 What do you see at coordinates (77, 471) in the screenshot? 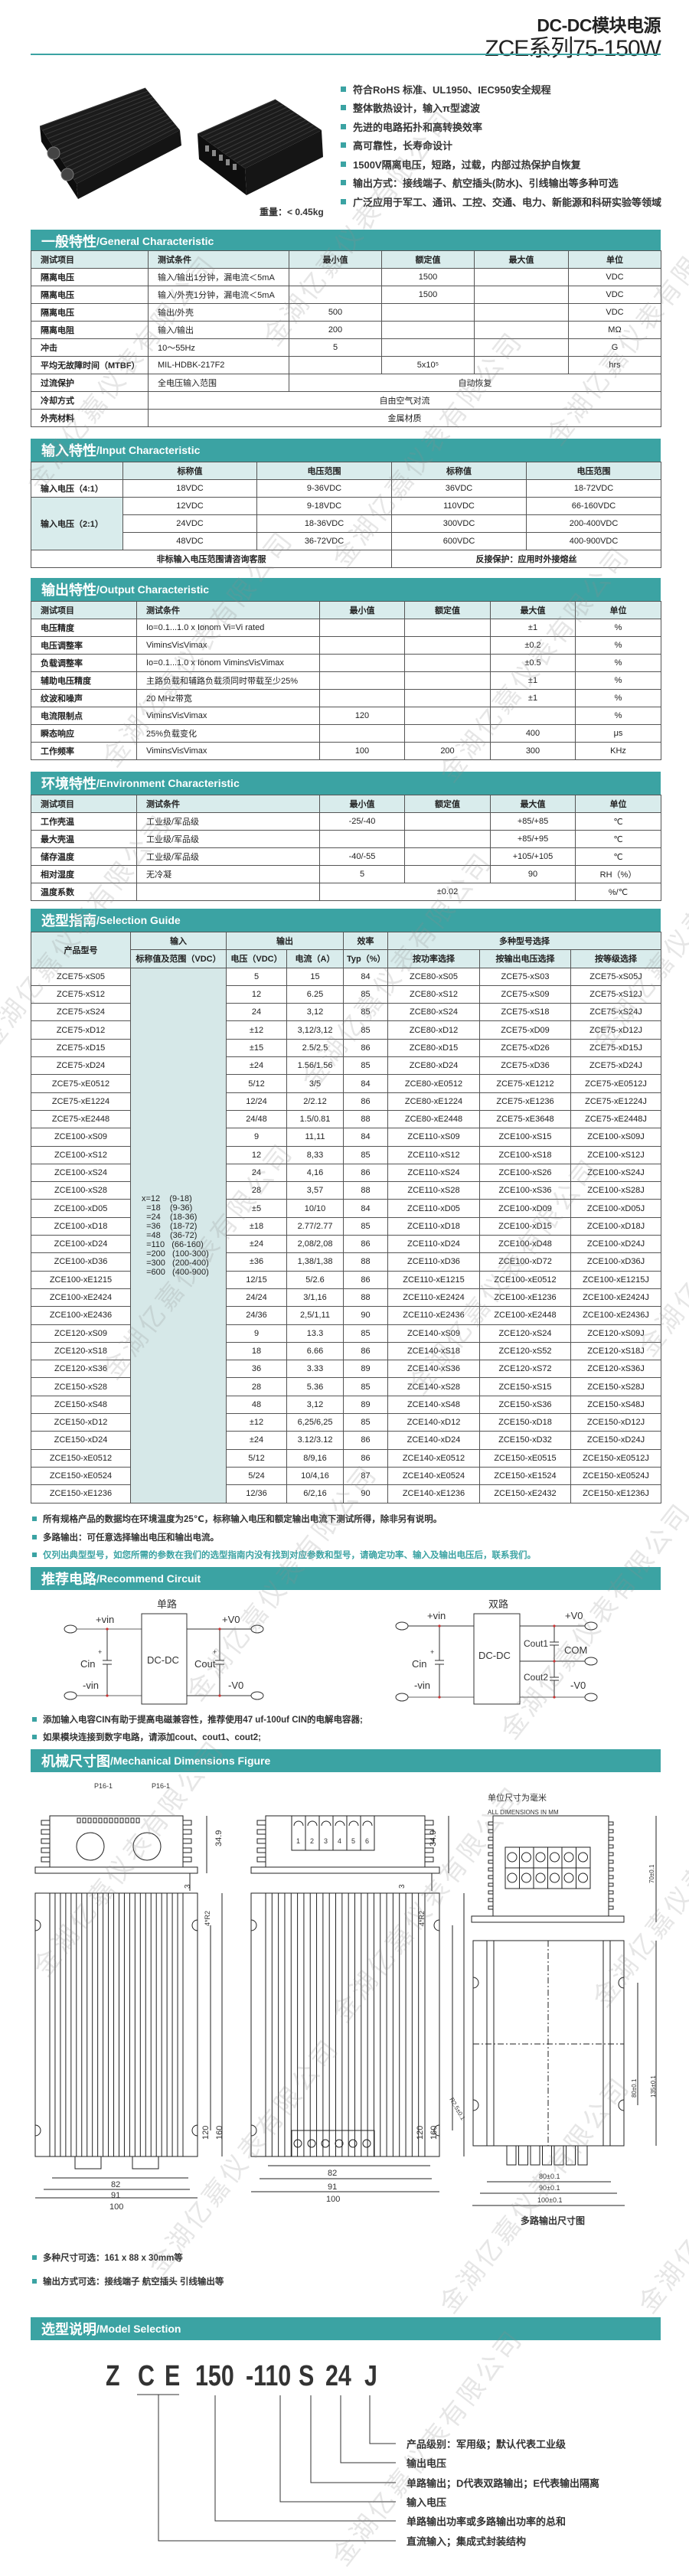
I see `column-header` at bounding box center [77, 471].